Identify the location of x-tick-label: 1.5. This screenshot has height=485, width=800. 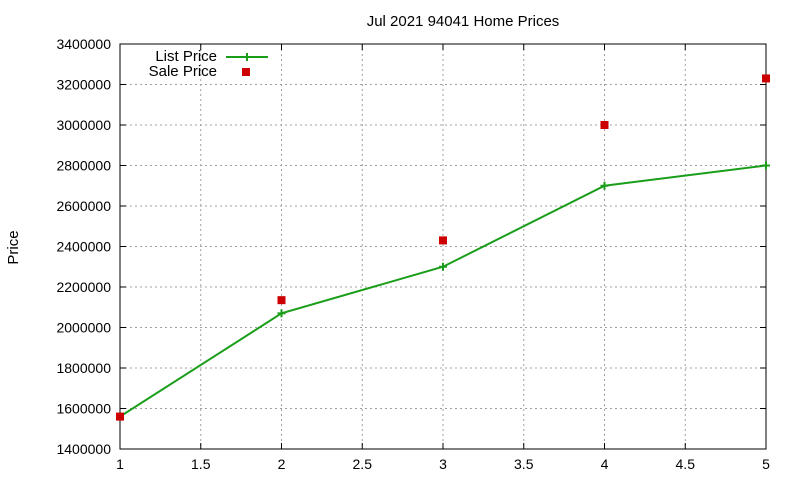
(201, 464).